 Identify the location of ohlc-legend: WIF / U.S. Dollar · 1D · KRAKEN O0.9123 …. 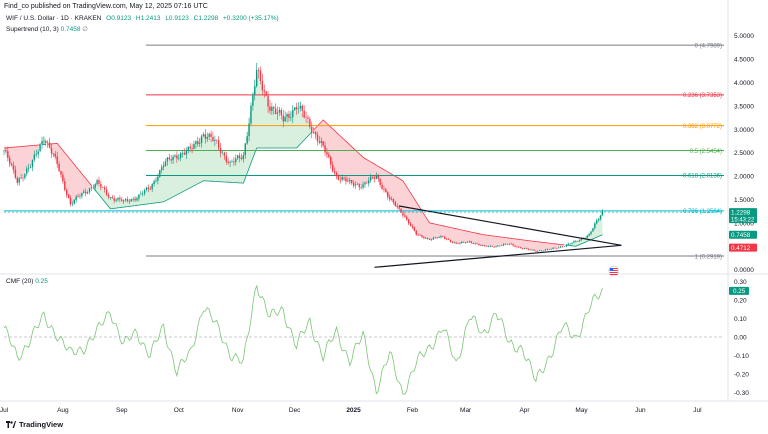
(144, 18).